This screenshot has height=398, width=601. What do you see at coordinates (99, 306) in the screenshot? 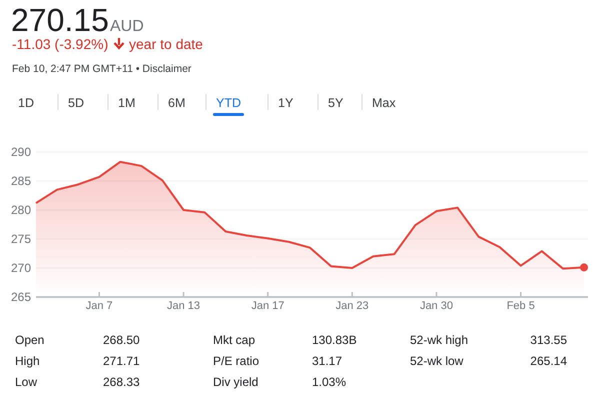
I see `x-tick-label: Jan 7` at bounding box center [99, 306].